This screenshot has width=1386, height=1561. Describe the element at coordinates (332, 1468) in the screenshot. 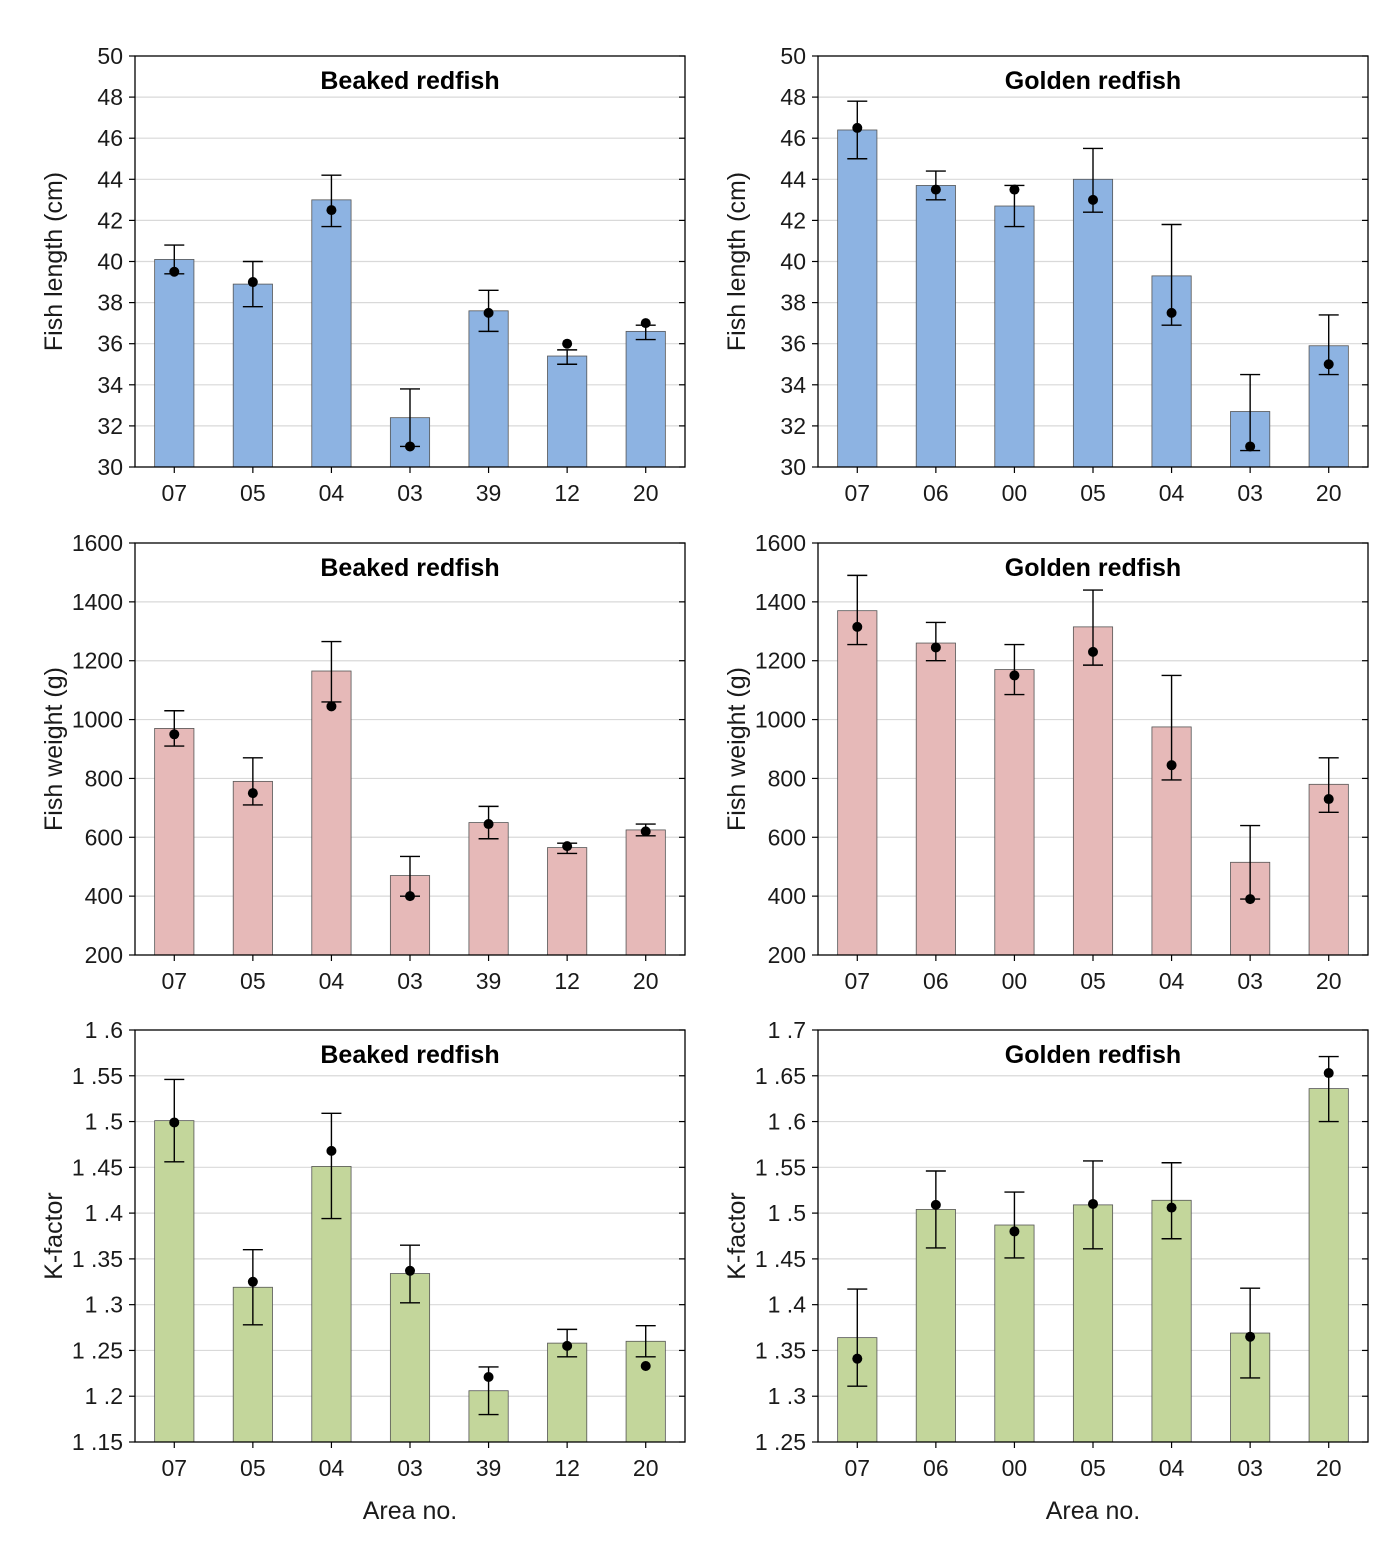

I see `panel-5-x-tick-label-04: 04` at that location.